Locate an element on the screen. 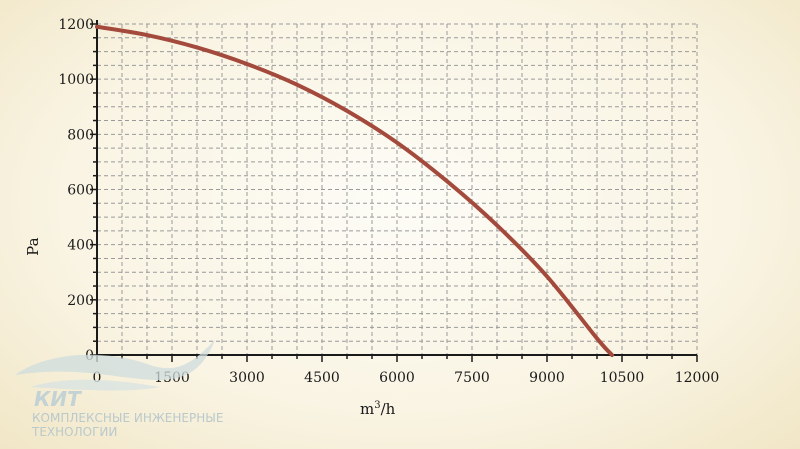 The height and width of the screenshot is (449, 800). x-axis-title-base: m is located at coordinates (367, 409).